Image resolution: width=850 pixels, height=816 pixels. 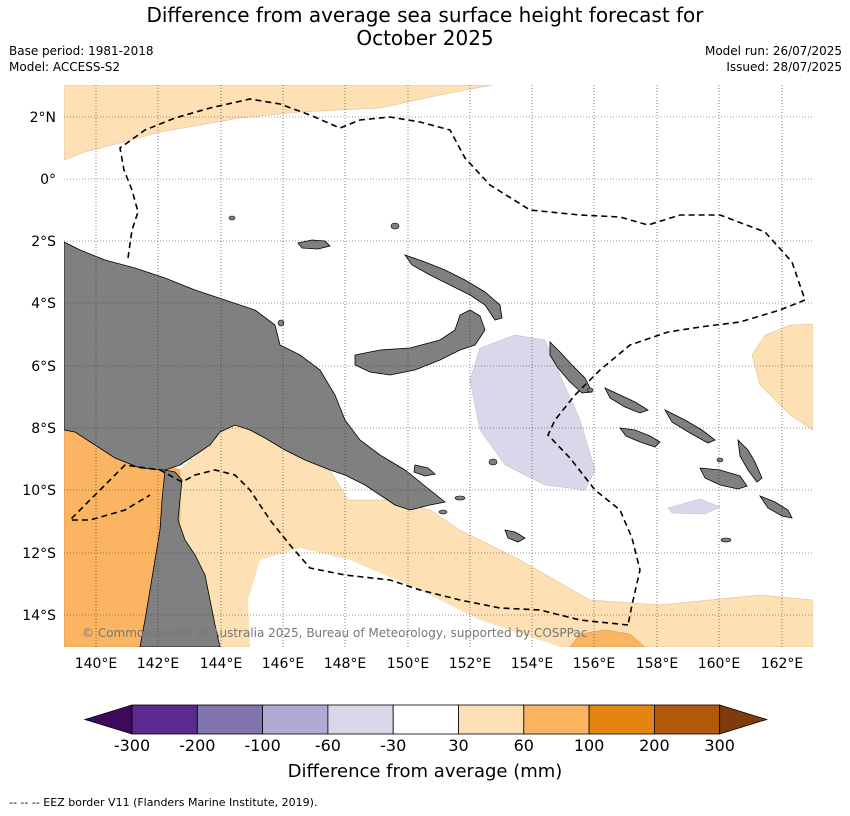 I want to click on lon-label: 140°E, so click(x=96, y=664).